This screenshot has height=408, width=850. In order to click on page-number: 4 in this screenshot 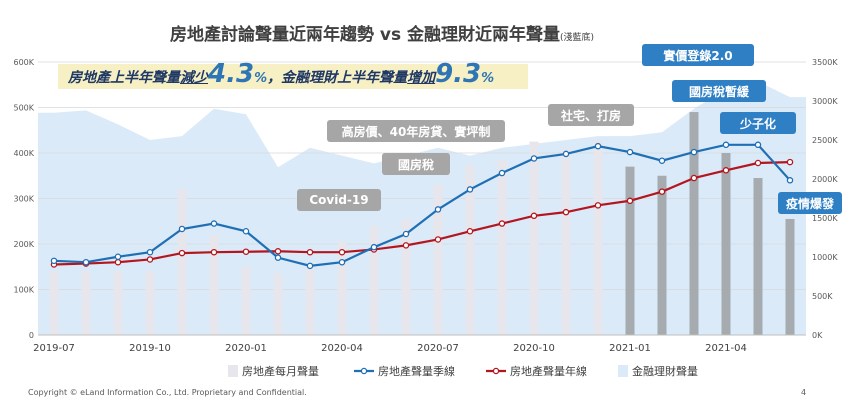, I will do `click(804, 392)`.